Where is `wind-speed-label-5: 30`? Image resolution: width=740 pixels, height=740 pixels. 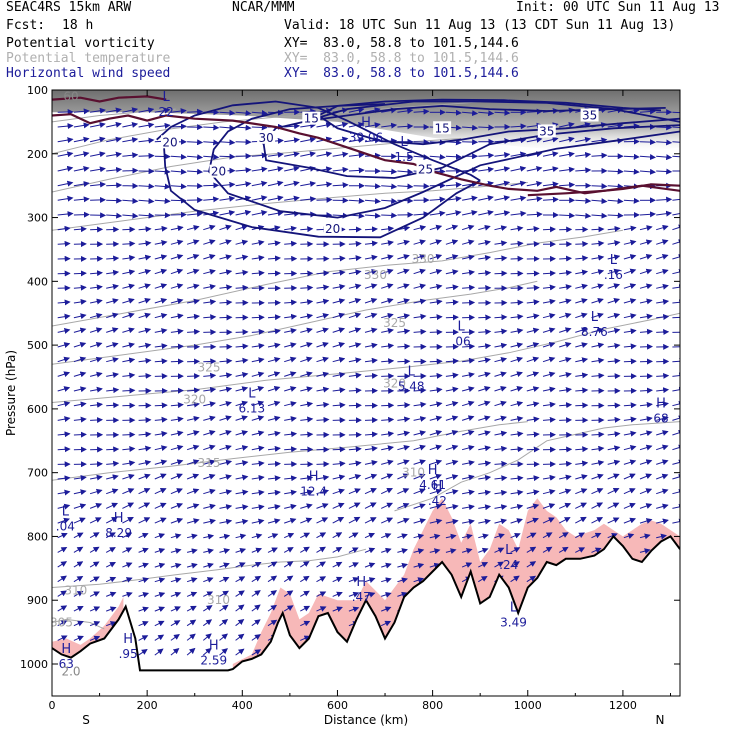 wind-speed-label-5: 30 is located at coordinates (265, 138).